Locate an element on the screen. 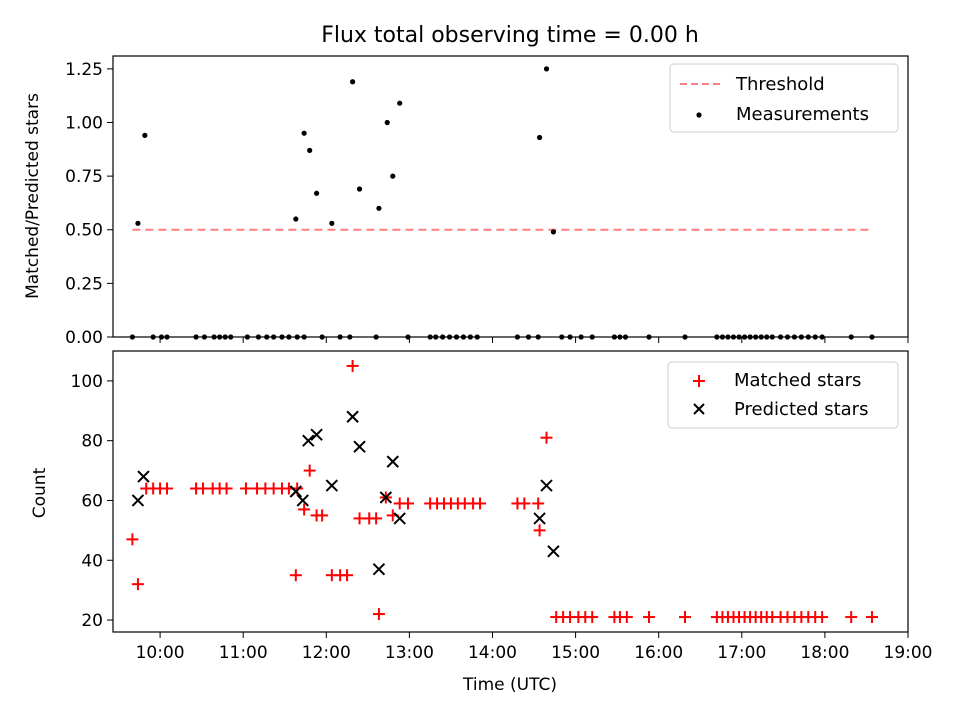 This screenshot has height=720, width=960. top-legend: Threshold Measurements is located at coordinates (784, 98).